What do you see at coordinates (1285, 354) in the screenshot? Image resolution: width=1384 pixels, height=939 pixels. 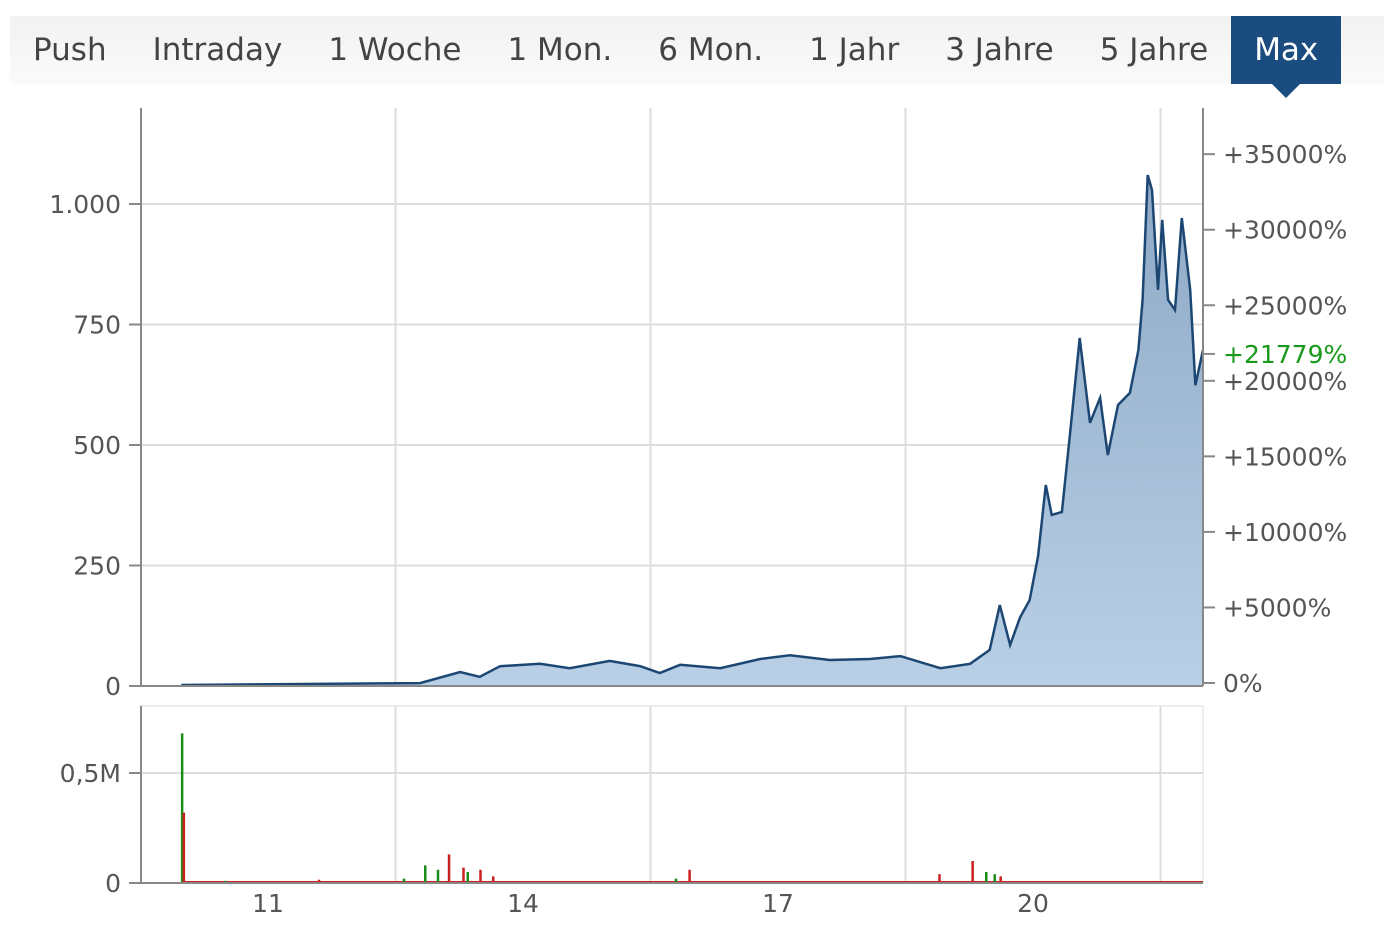 I see `current-change-label: +21779%` at bounding box center [1285, 354].